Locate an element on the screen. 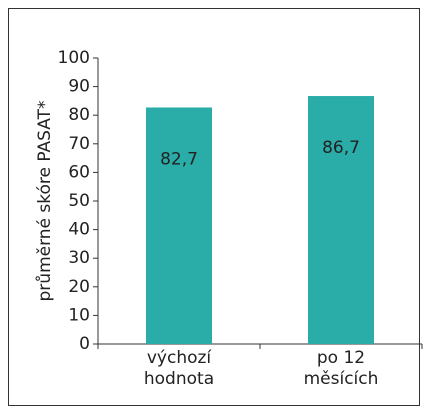 Image resolution: width=427 pixels, height=414 pixels. y-tick-label: 80 is located at coordinates (79, 115).